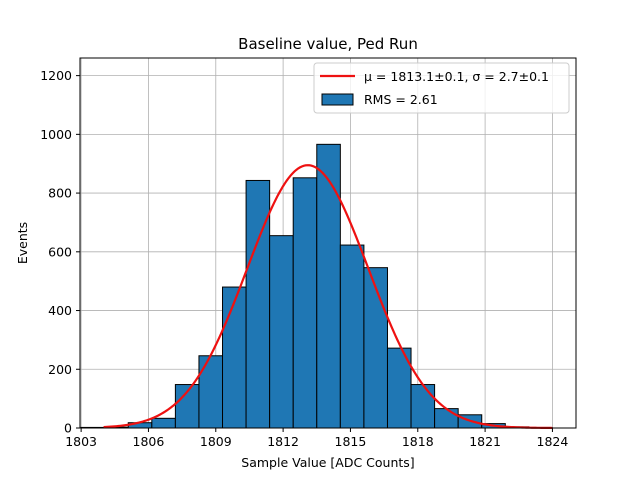 Image resolution: width=640 pixels, height=480 pixels. I want to click on y-axis-label: Events, so click(22, 243).